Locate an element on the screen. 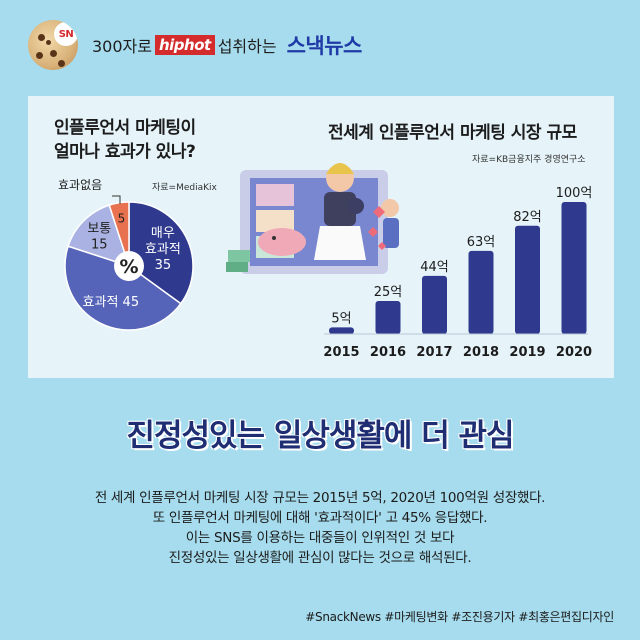  bar-category-label-2017: 2017 is located at coordinates (434, 352).